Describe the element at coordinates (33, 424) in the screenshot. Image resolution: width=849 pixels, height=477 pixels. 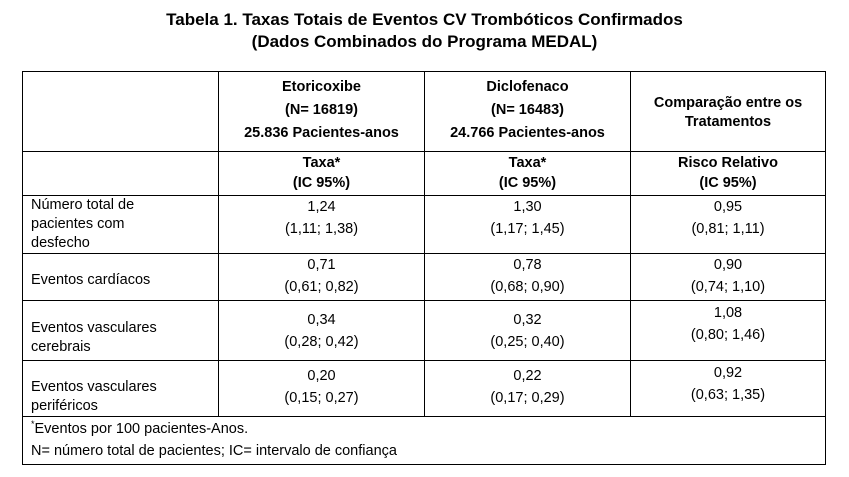
I see `footnote-mark: *` at that location.